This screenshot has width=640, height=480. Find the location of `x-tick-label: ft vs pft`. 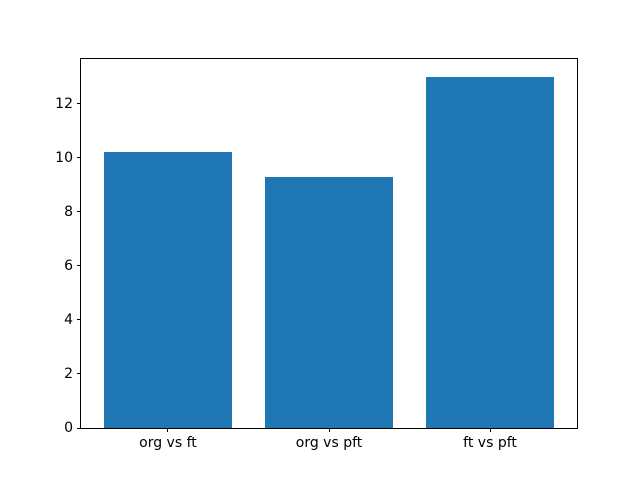

x-tick-label: ft vs pft is located at coordinates (490, 443).